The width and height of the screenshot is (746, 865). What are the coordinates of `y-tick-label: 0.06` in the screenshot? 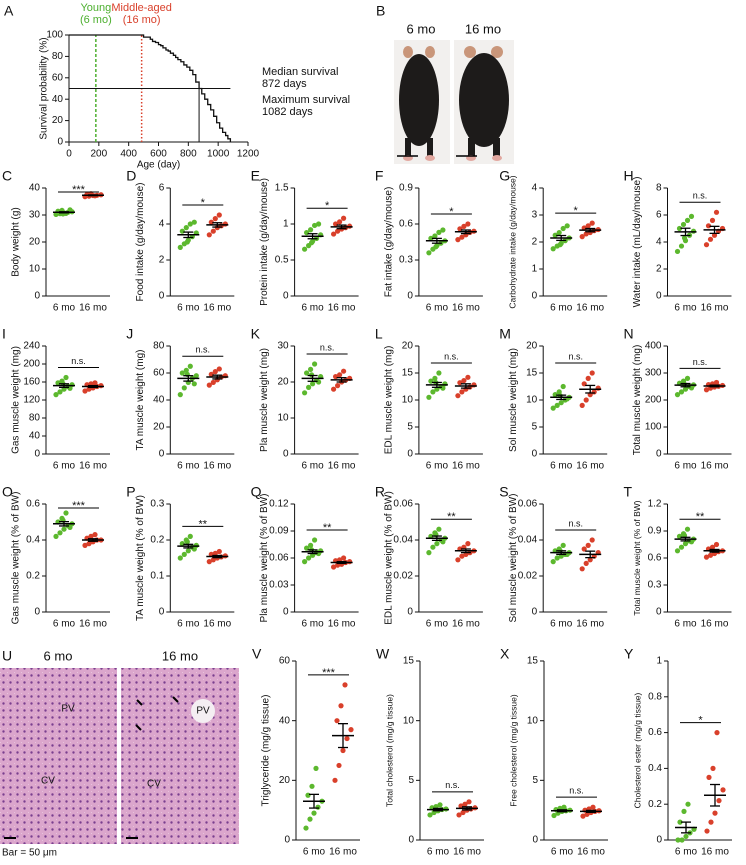 It's located at (528, 504).